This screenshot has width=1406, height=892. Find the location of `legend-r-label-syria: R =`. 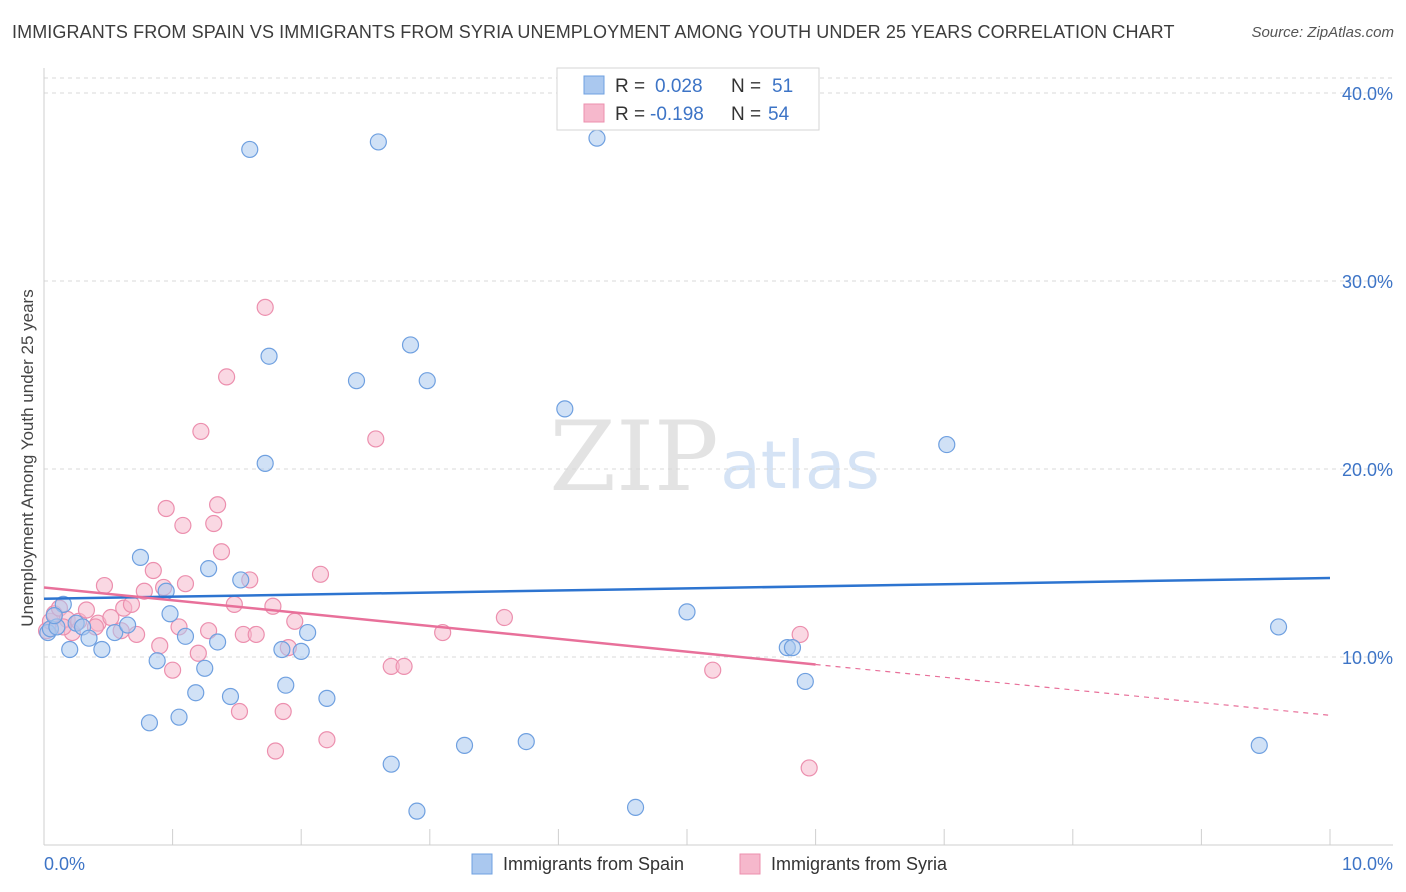

legend-r-label-syria: R = is located at coordinates (630, 114).